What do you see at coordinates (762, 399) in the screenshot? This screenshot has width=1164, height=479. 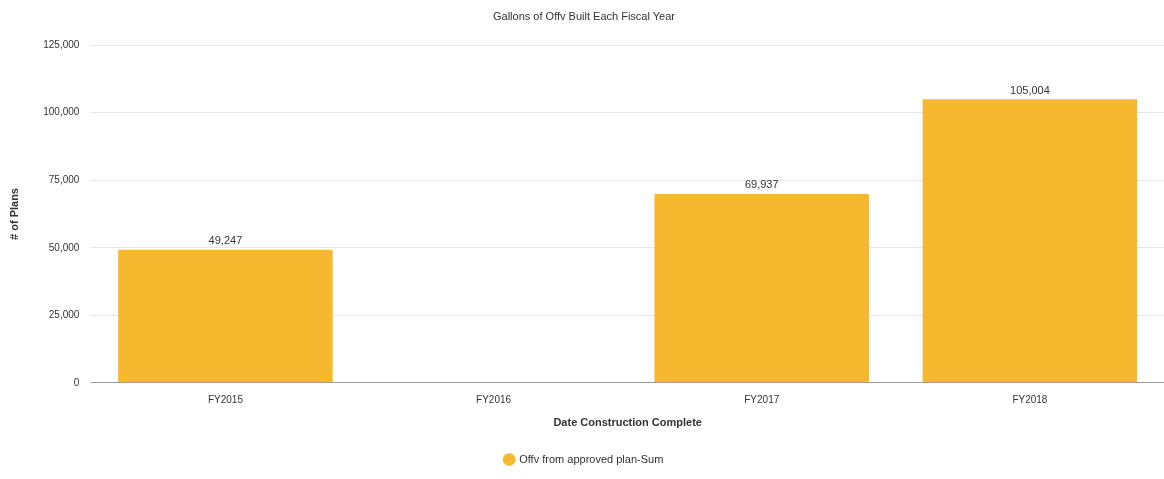 I see `x-tick-label: FY2017` at bounding box center [762, 399].